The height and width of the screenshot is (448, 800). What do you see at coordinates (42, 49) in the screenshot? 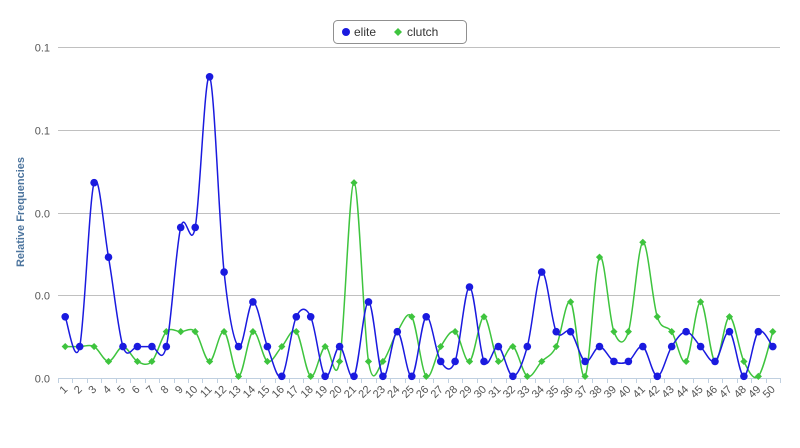
I see `y-tick-label: 0.1` at bounding box center [42, 49].